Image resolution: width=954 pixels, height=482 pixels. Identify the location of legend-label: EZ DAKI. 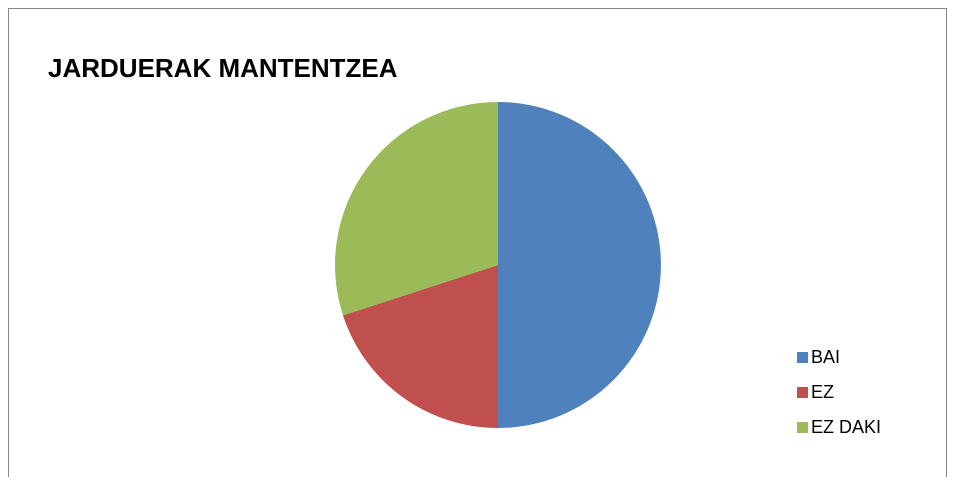
(846, 427).